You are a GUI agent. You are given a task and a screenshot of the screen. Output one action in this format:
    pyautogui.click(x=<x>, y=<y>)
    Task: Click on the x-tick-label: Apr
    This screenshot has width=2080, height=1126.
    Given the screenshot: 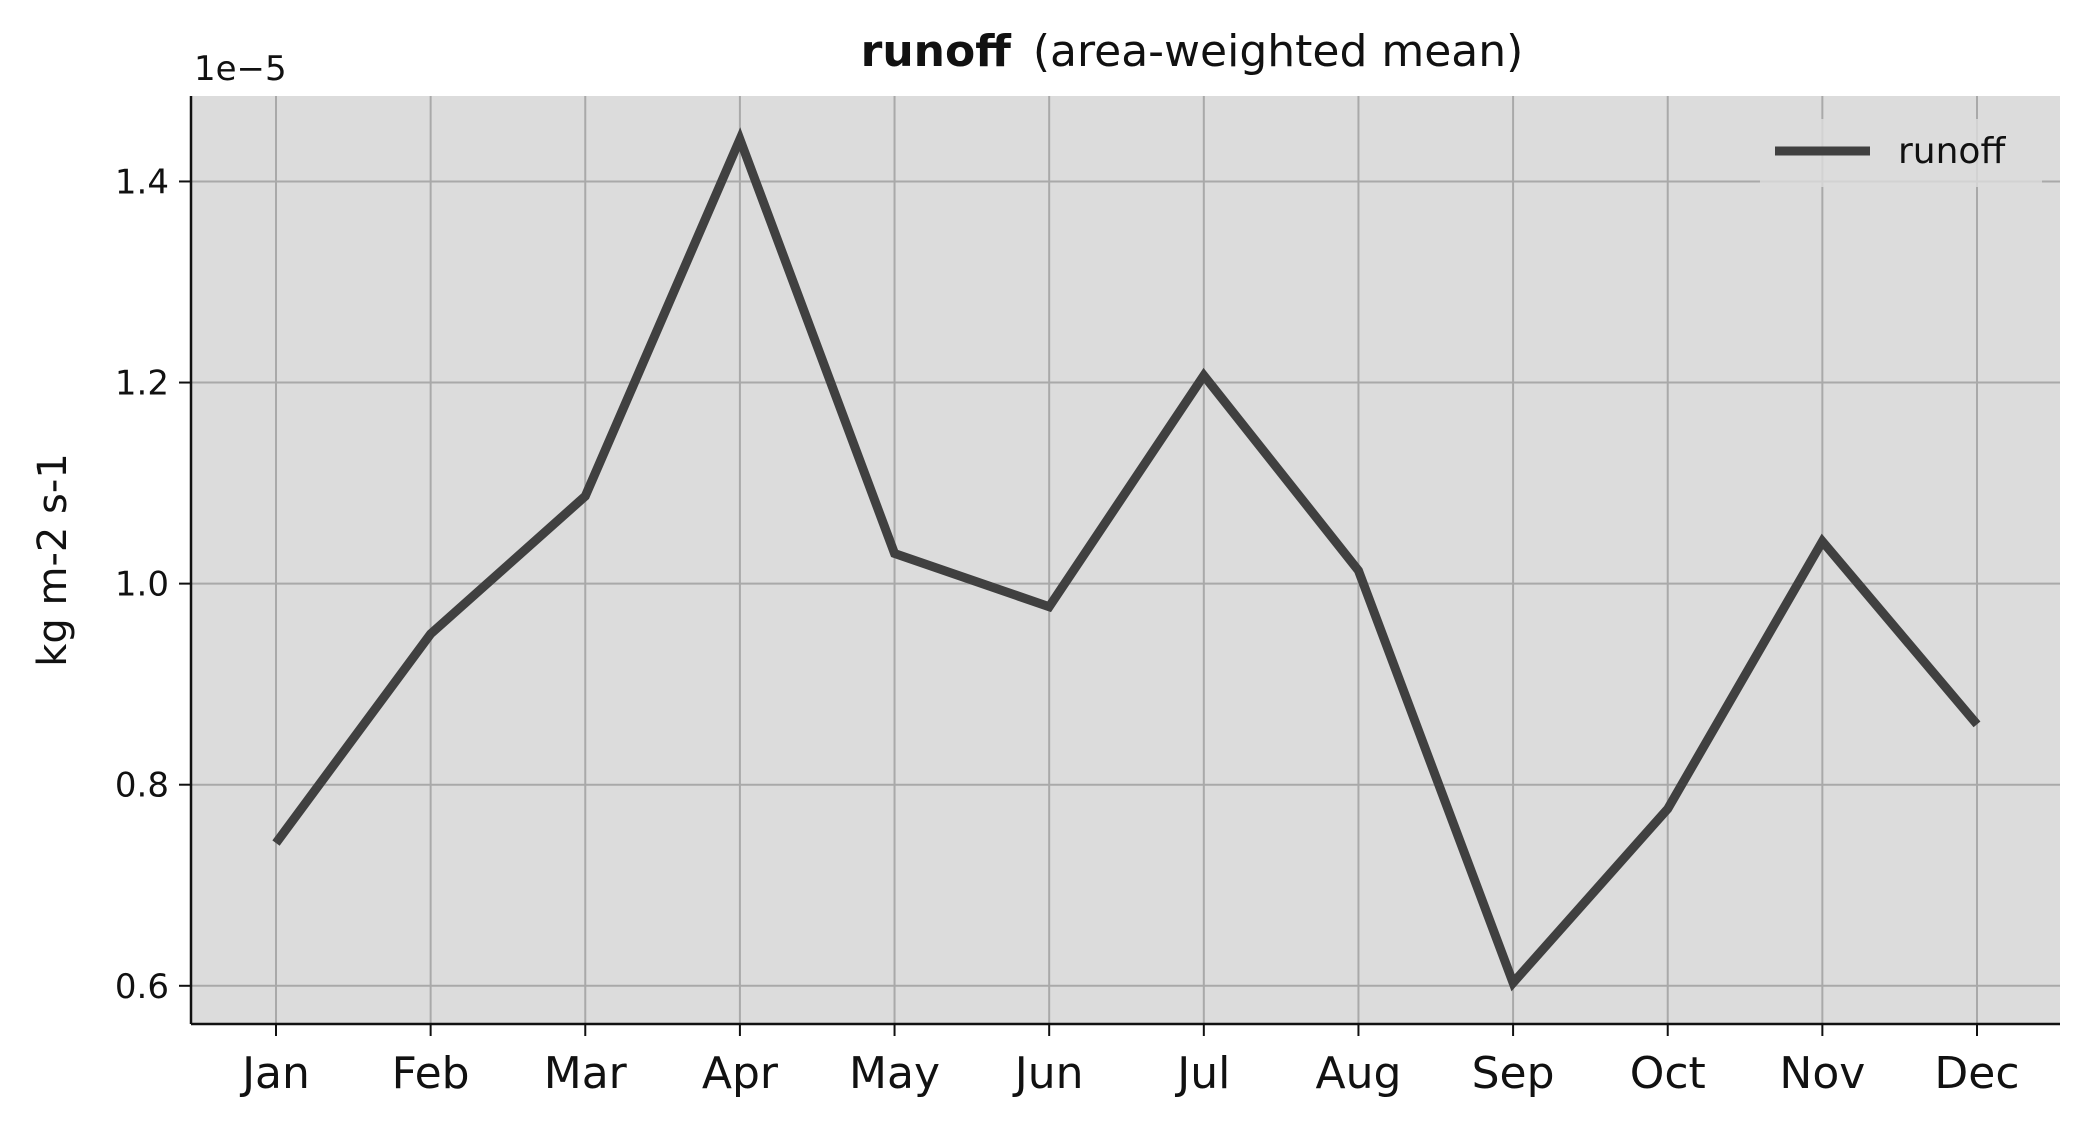 What is the action you would take?
    pyautogui.click(x=740, y=1073)
    